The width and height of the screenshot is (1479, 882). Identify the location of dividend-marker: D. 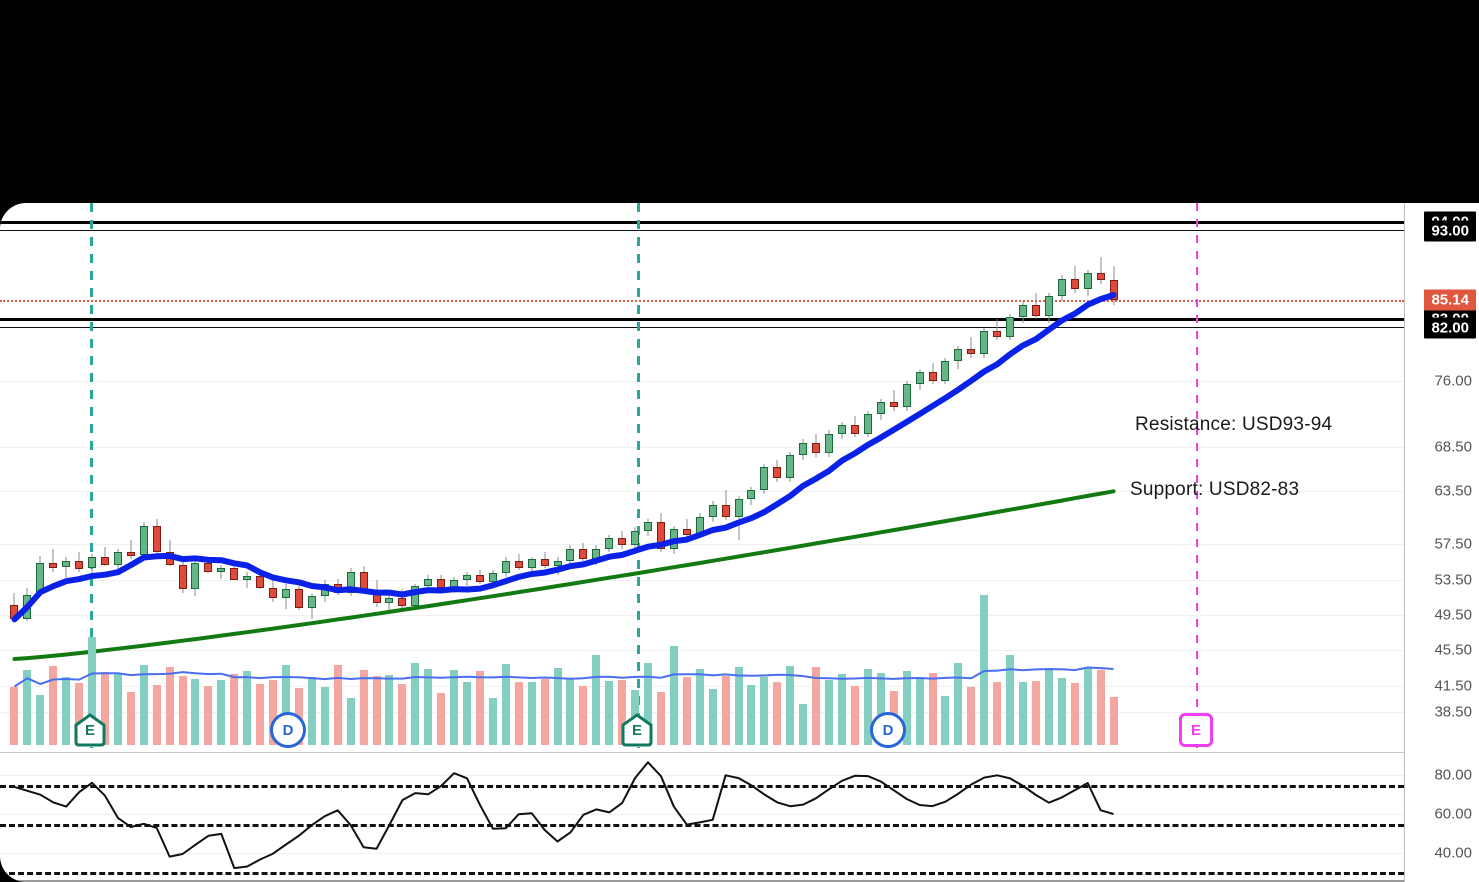
(888, 730).